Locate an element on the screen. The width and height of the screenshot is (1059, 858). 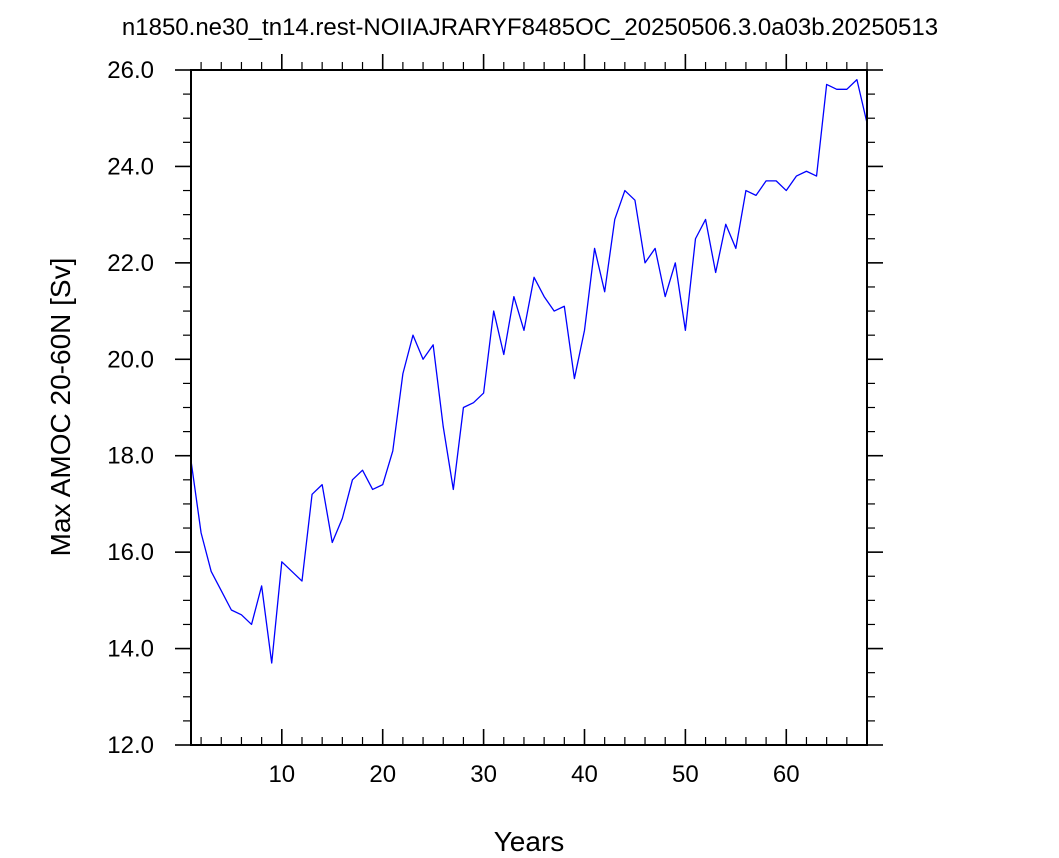
y-tick-label: 24.0 is located at coordinates (130, 166).